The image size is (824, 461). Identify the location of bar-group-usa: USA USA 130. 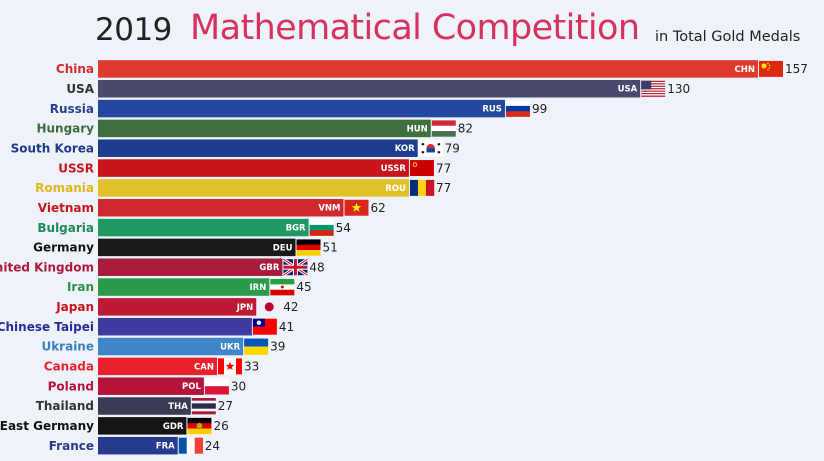
(378, 88).